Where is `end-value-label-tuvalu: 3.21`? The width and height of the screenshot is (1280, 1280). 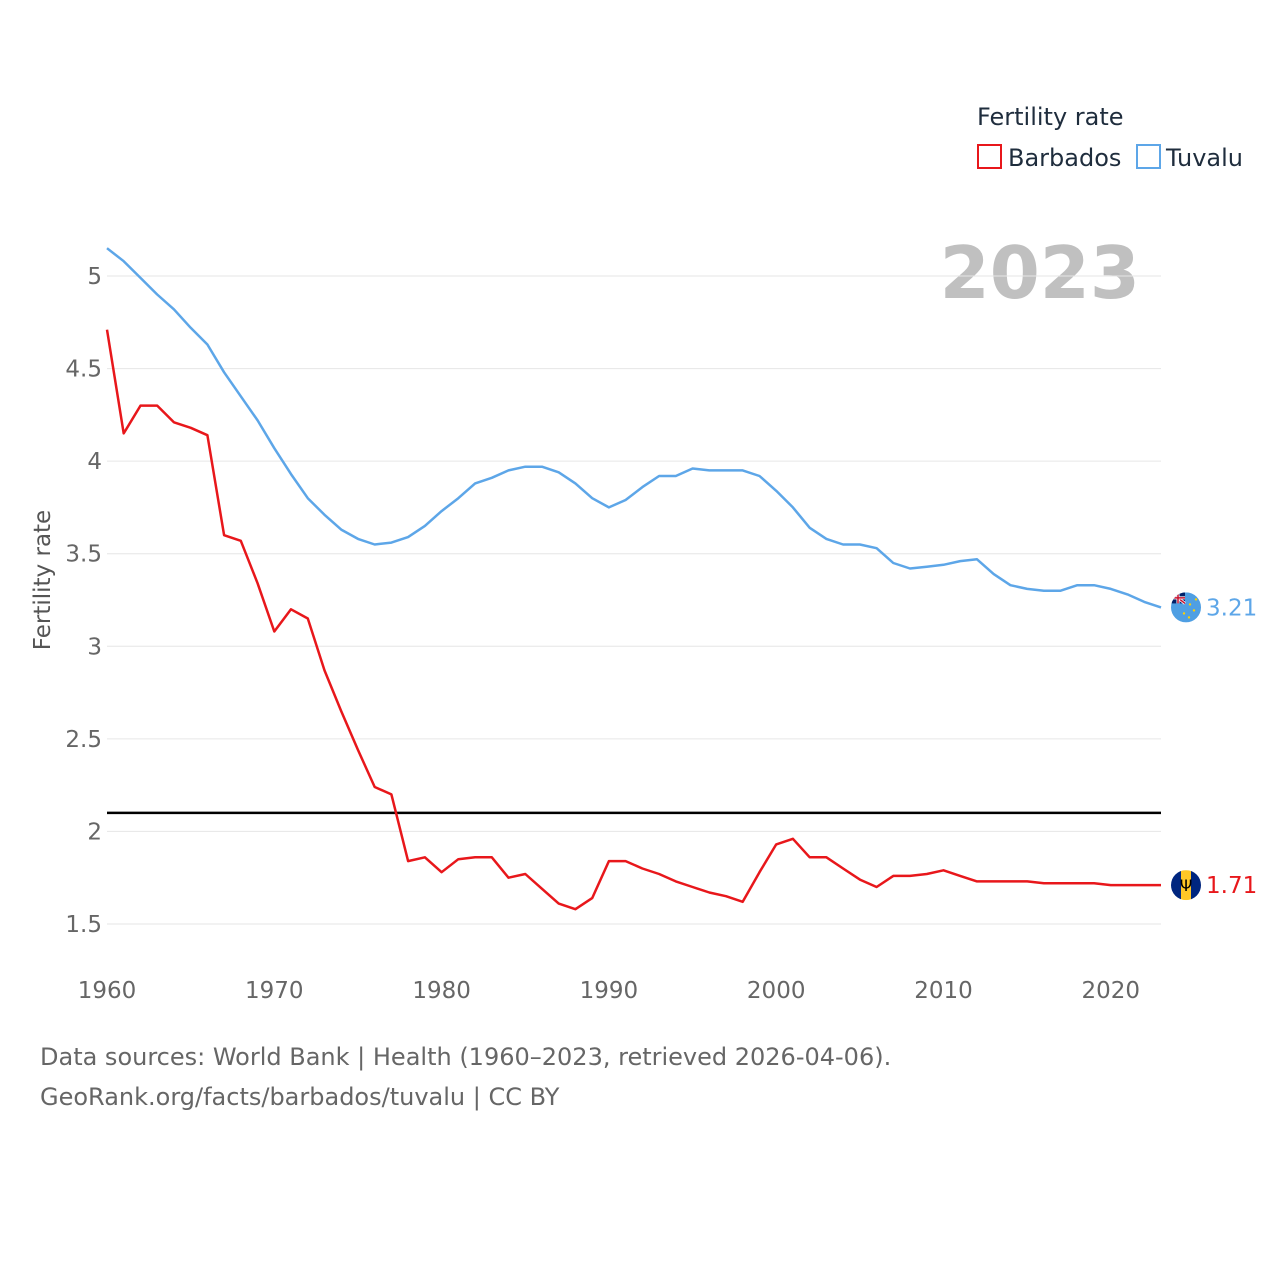
end-value-label-tuvalu: 3.21 is located at coordinates (1231, 608).